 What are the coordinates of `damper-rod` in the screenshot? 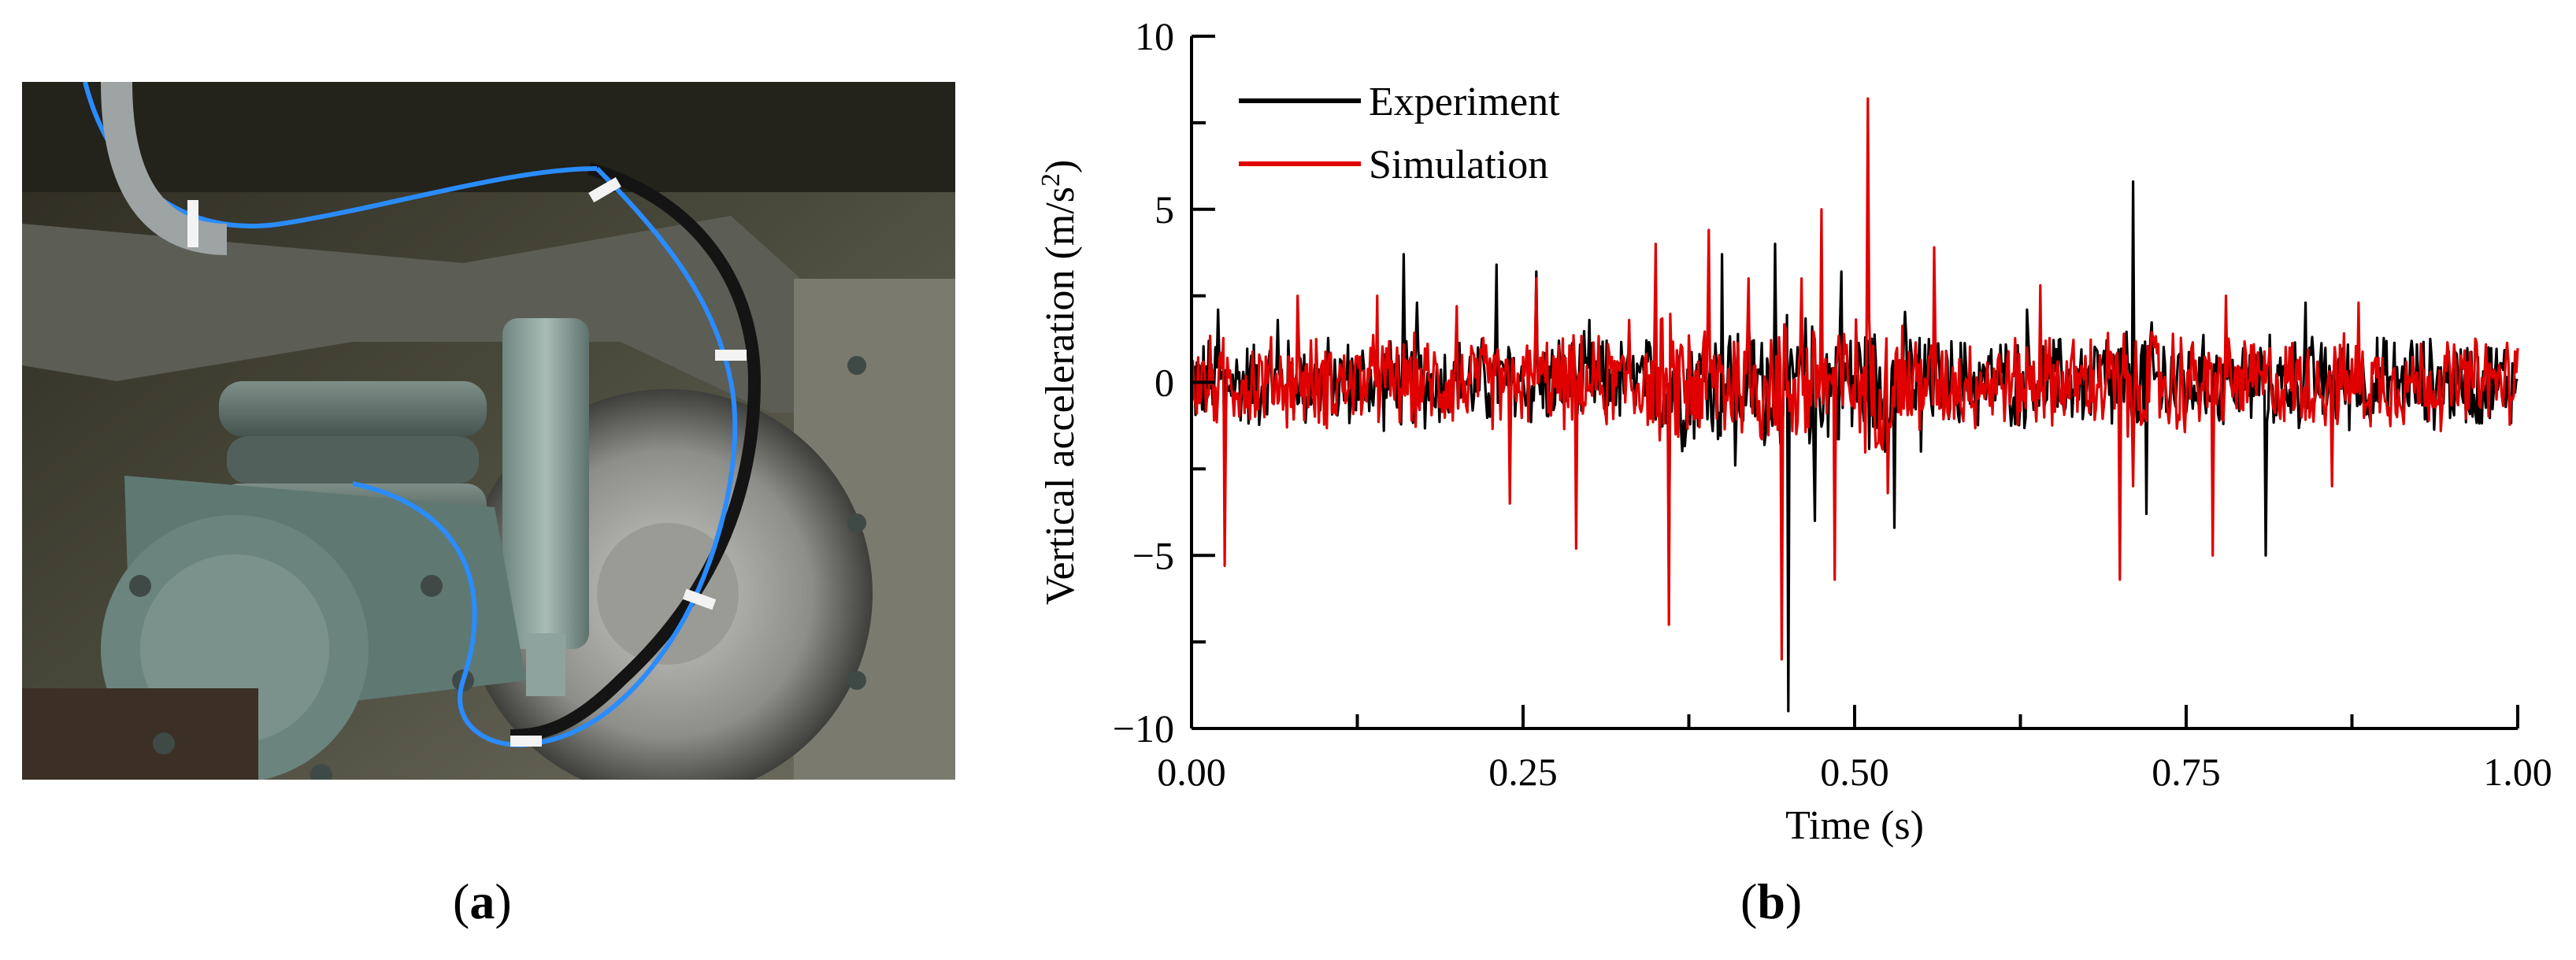 It's located at (545, 664).